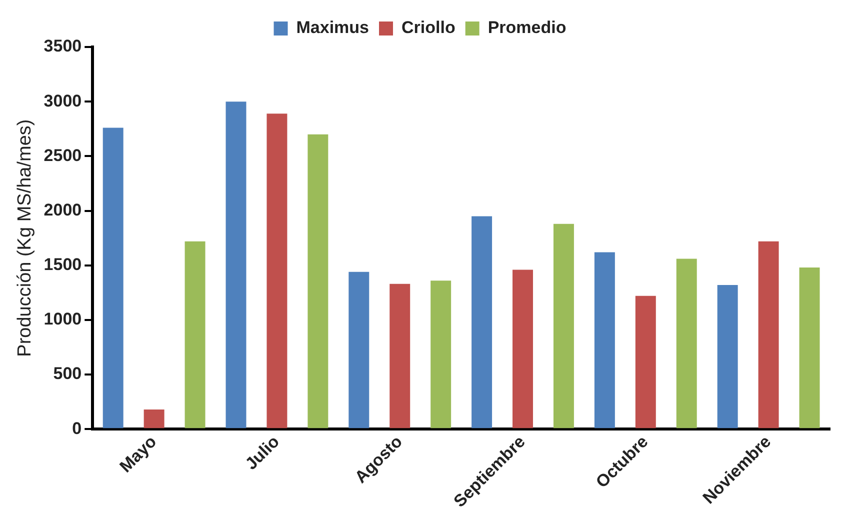  What do you see at coordinates (429, 28) in the screenshot?
I see `legend-label: Criollo` at bounding box center [429, 28].